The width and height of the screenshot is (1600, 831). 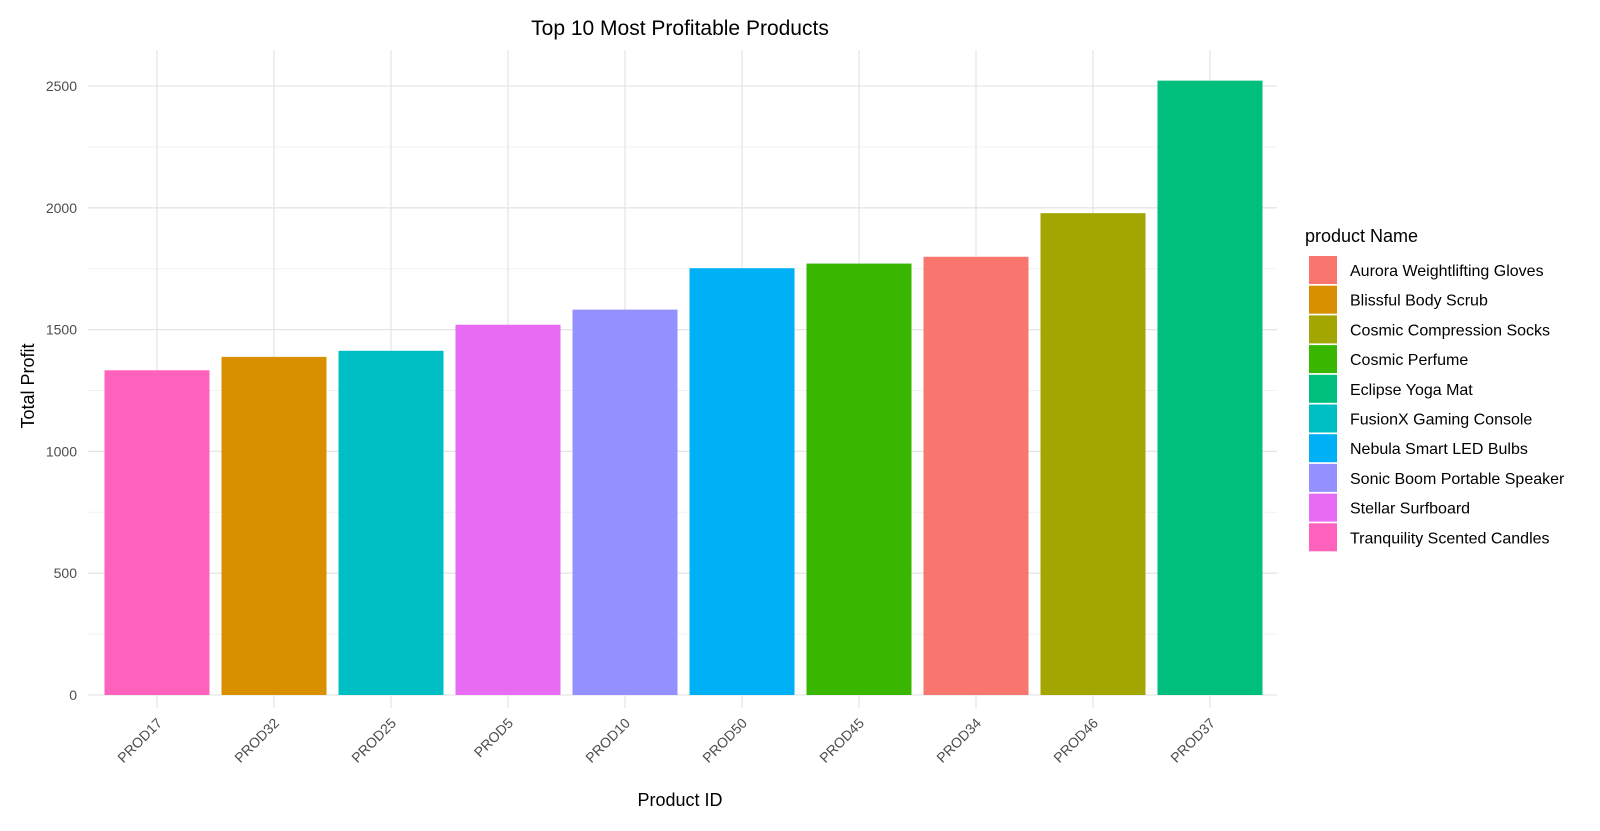 What do you see at coordinates (680, 28) in the screenshot?
I see `chart-title: Top 10 Most Profitable Products` at bounding box center [680, 28].